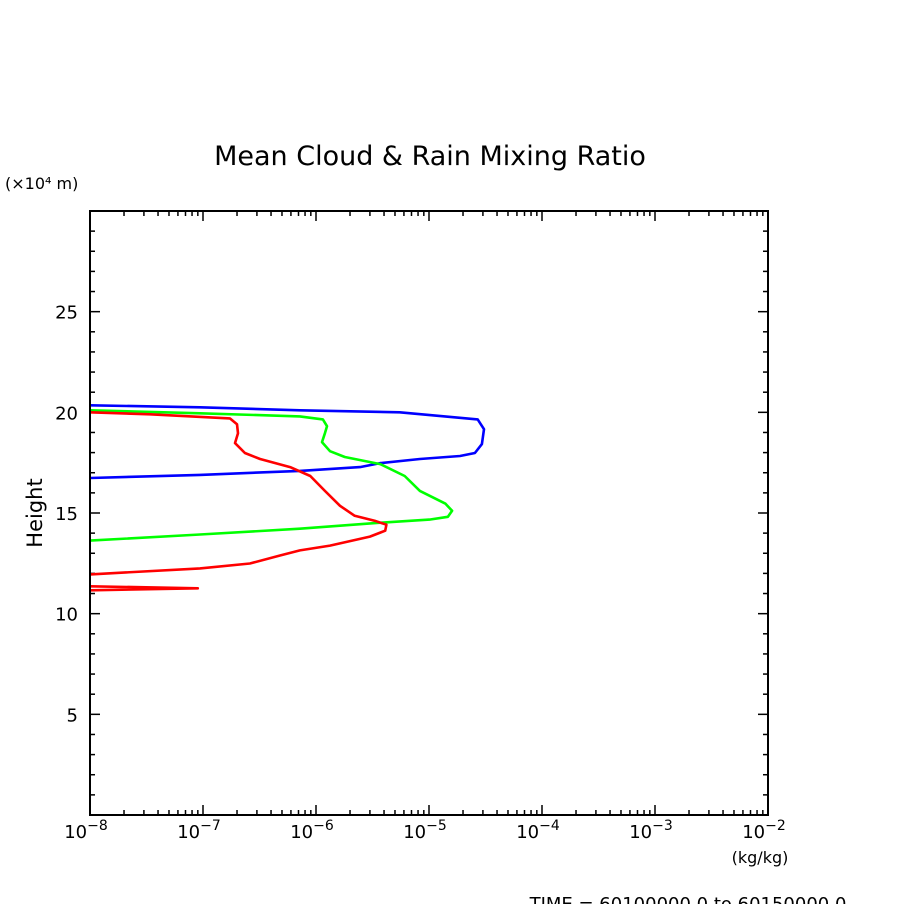 The height and width of the screenshot is (904, 904). Describe the element at coordinates (436, 826) in the screenshot. I see `x-tick-exponent: −5` at that location.